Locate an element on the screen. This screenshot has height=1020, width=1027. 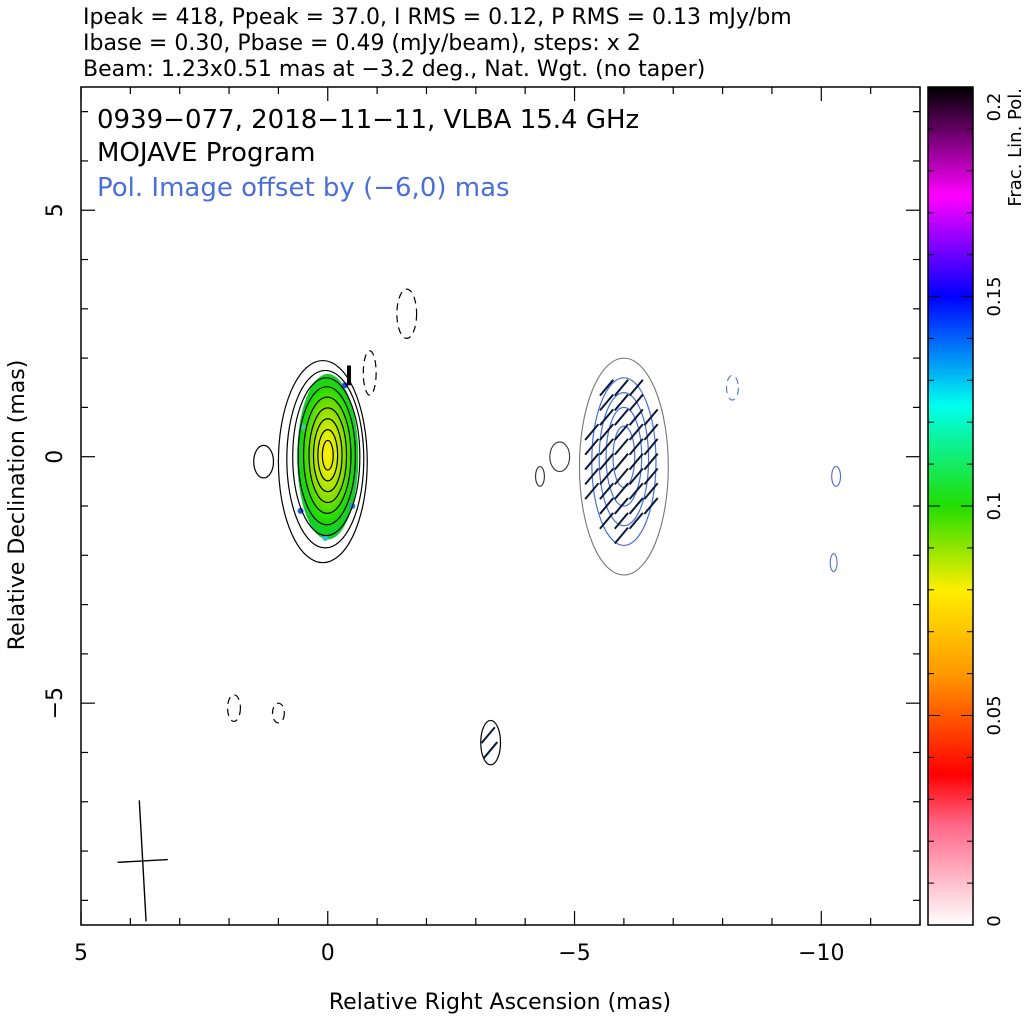
pol-offset-label: Pol. Image offset by (−6,0) mas is located at coordinates (303, 188).